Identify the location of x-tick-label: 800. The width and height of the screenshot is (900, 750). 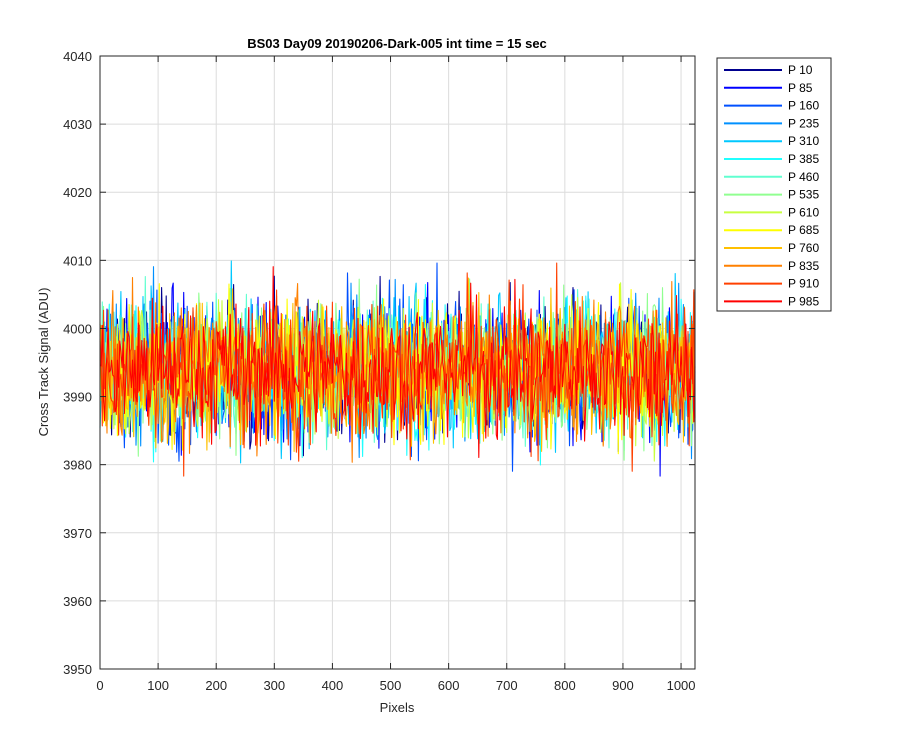
(565, 685).